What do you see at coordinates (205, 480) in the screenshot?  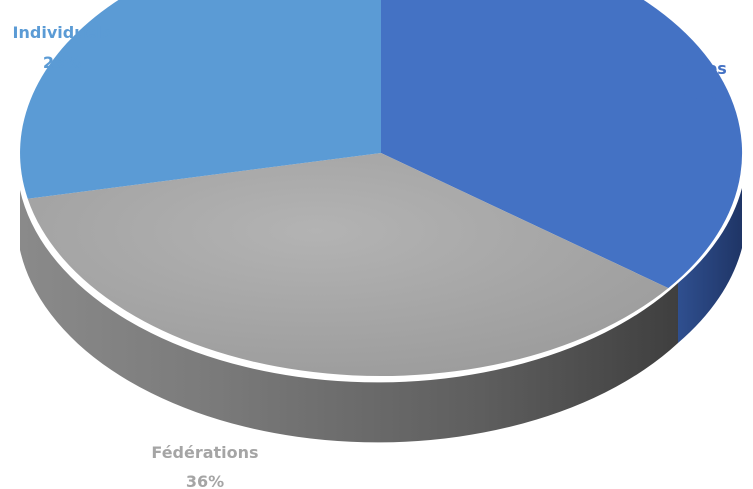 I see `label-federations-value: 36%` at bounding box center [205, 480].